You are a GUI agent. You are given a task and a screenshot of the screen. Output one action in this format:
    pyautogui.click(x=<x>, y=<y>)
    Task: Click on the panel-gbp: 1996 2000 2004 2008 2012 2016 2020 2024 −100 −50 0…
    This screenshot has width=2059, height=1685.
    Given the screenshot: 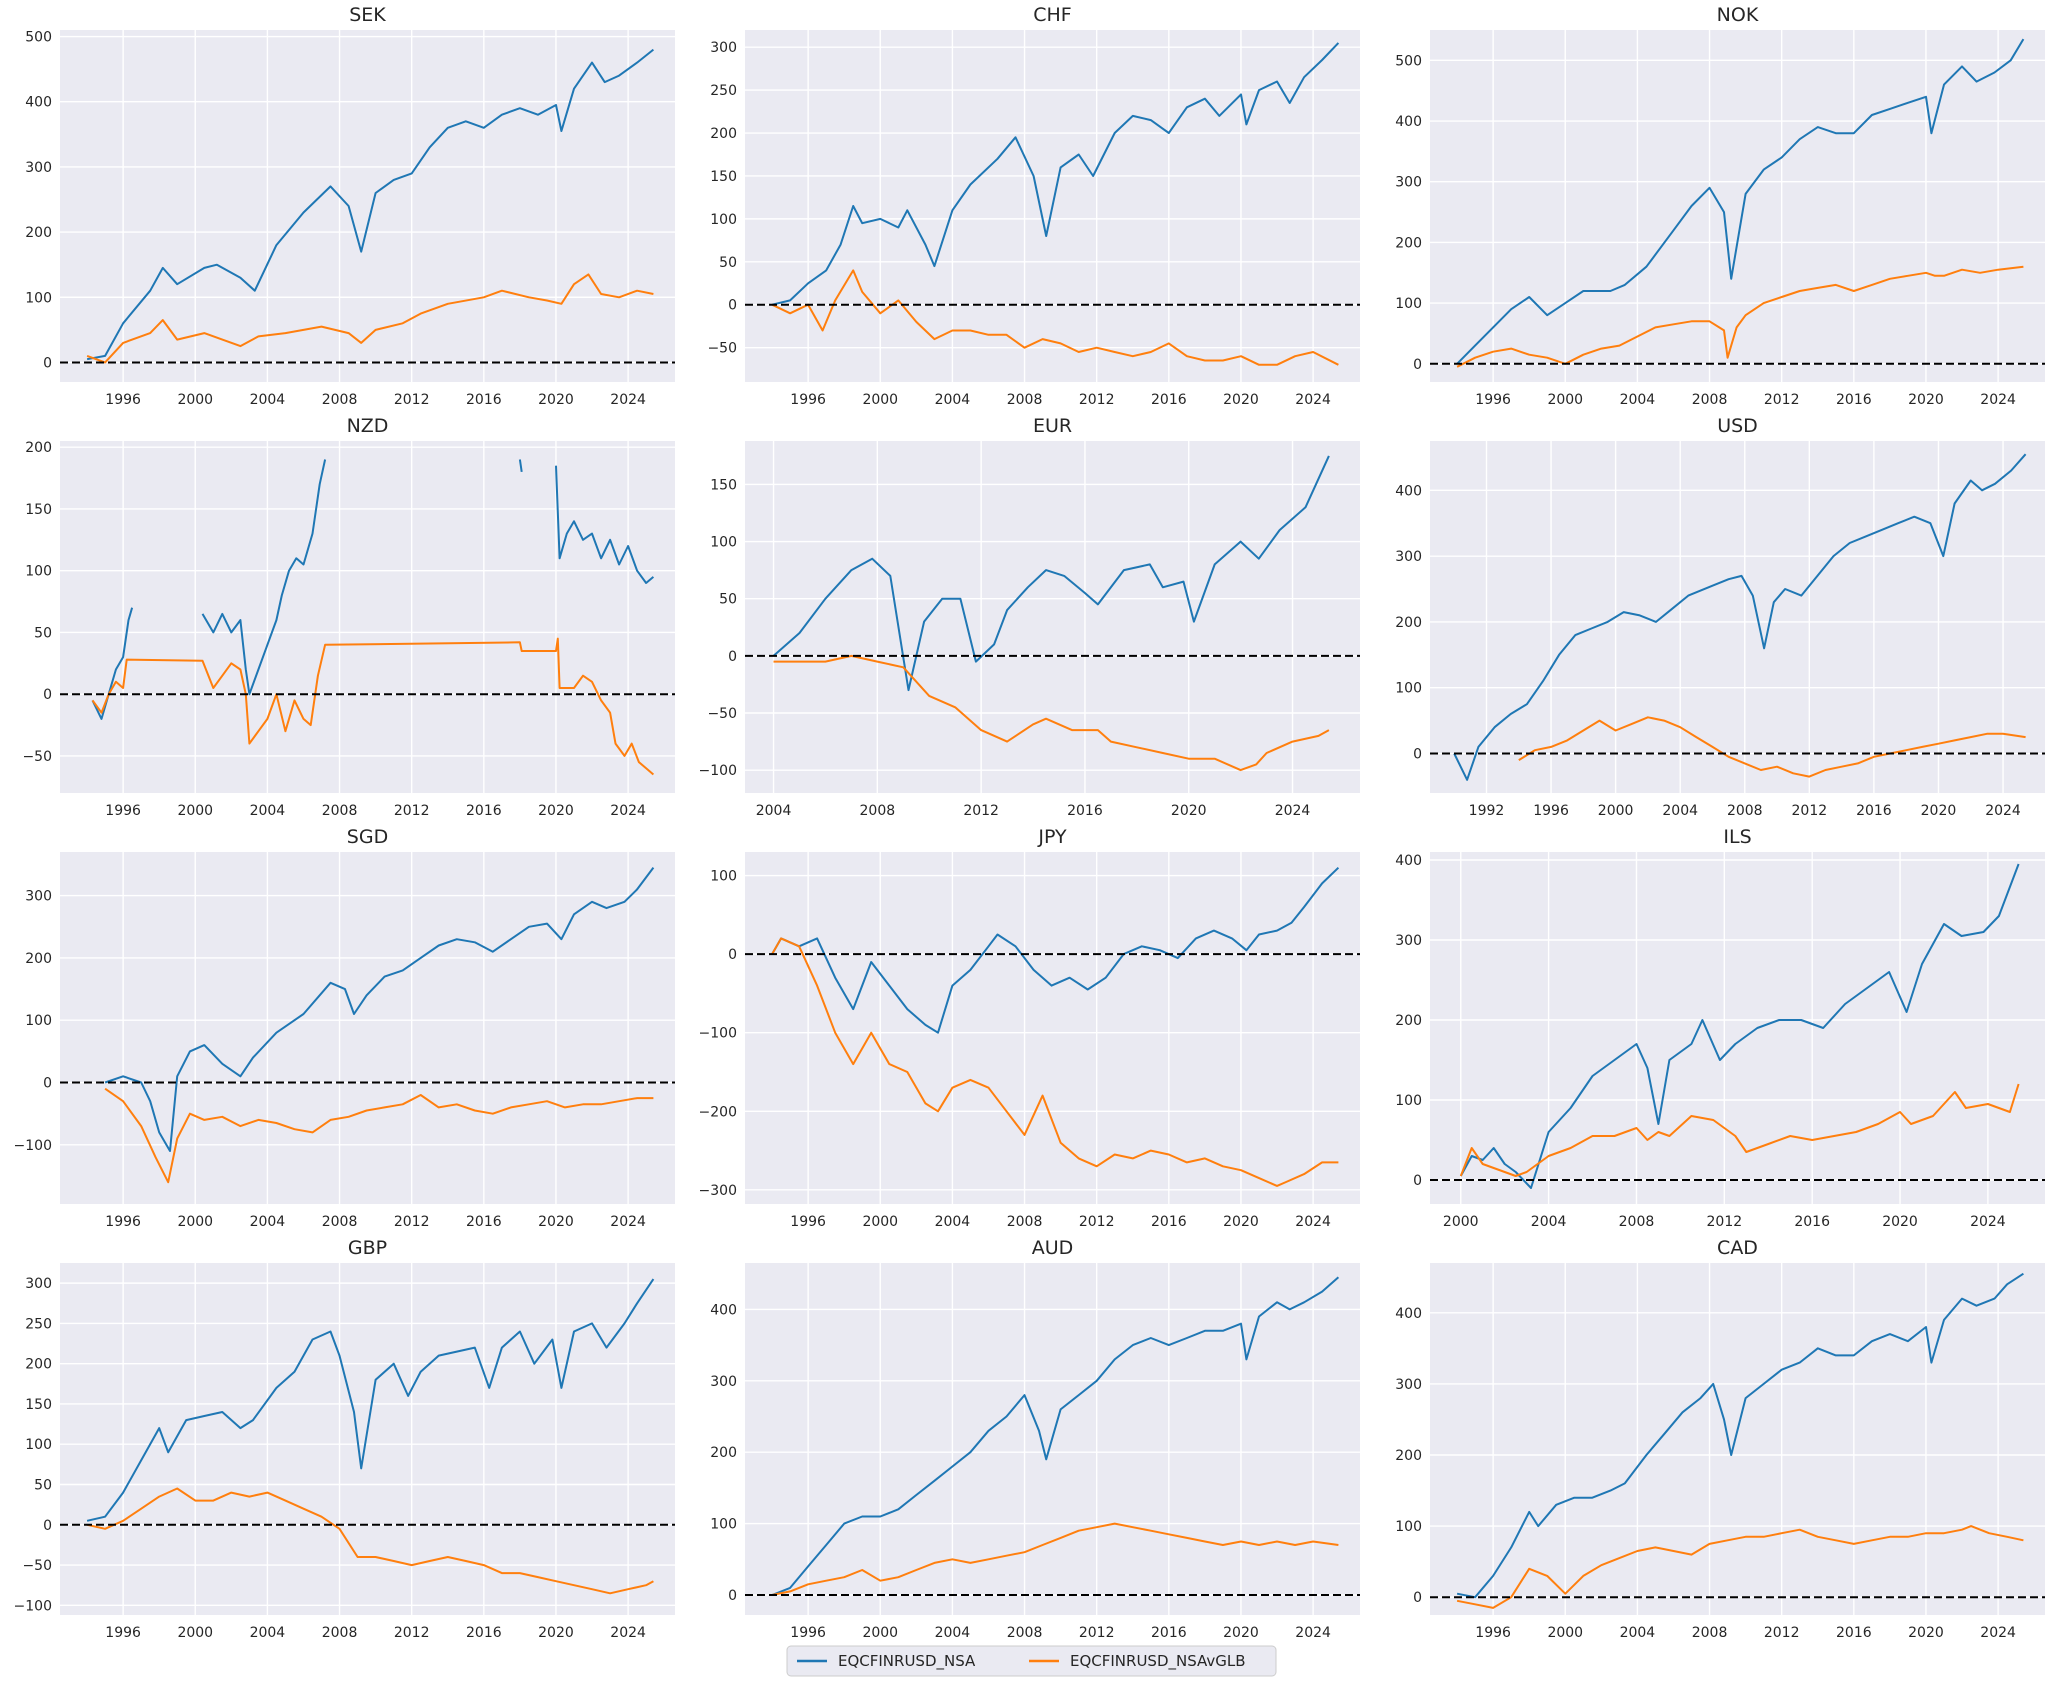 What is the action you would take?
    pyautogui.click(x=344, y=1439)
    